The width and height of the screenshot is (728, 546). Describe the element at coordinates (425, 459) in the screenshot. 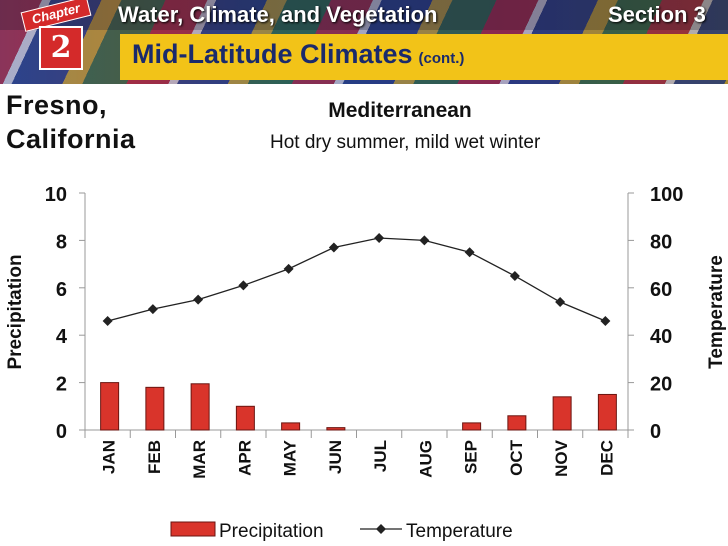

I see `x-tick-label: AUG` at that location.